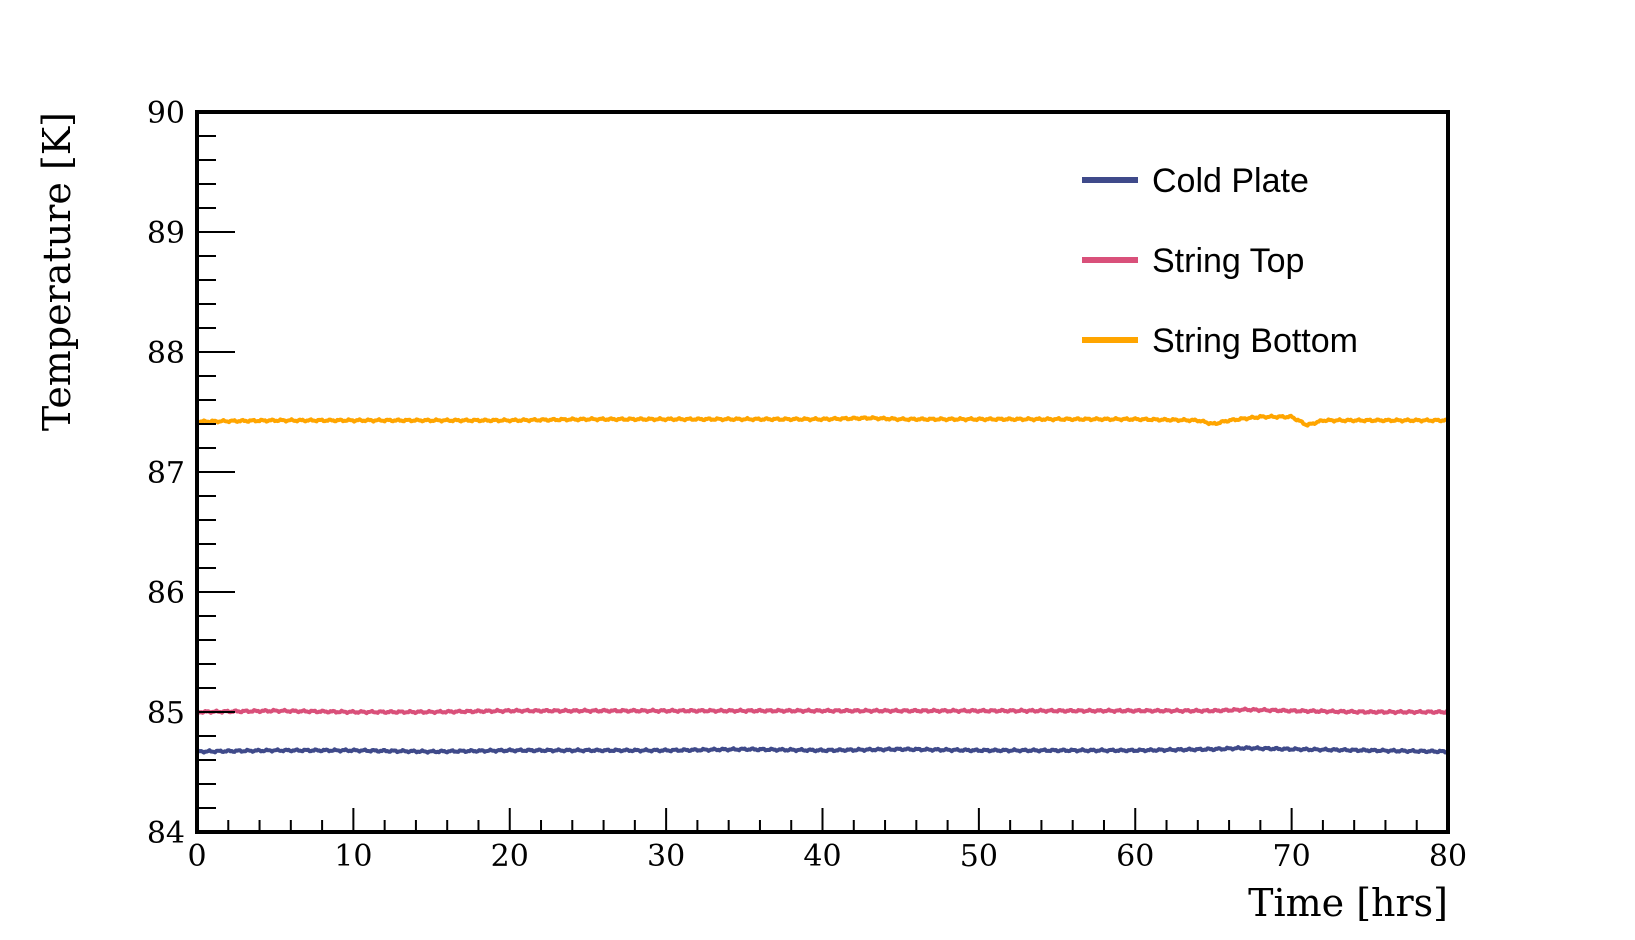  What do you see at coordinates (822, 750) in the screenshot?
I see `series-line-cold-plate` at bounding box center [822, 750].